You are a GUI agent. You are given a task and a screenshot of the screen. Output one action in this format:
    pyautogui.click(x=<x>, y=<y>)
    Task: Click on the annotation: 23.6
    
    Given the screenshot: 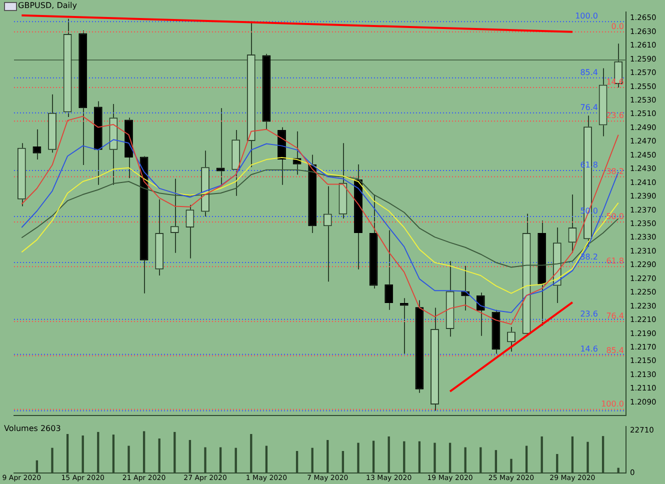 What is the action you would take?
    pyautogui.click(x=589, y=314)
    